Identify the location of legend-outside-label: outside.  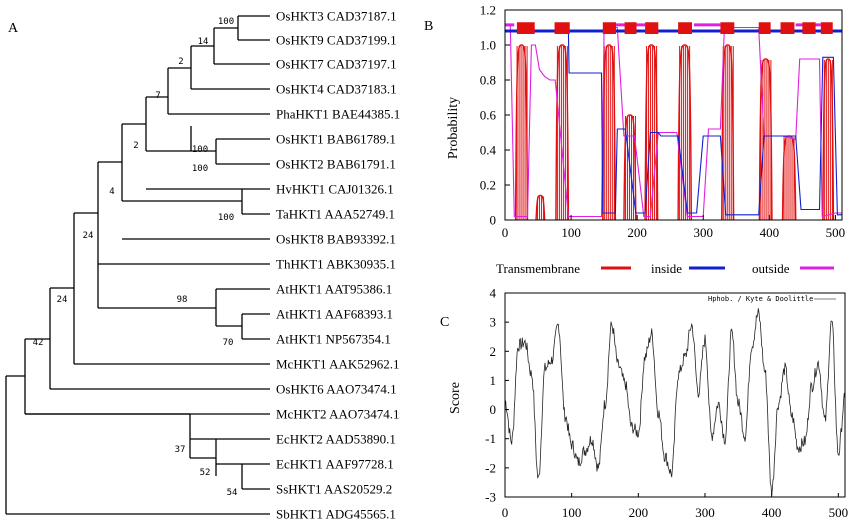
(771, 268).